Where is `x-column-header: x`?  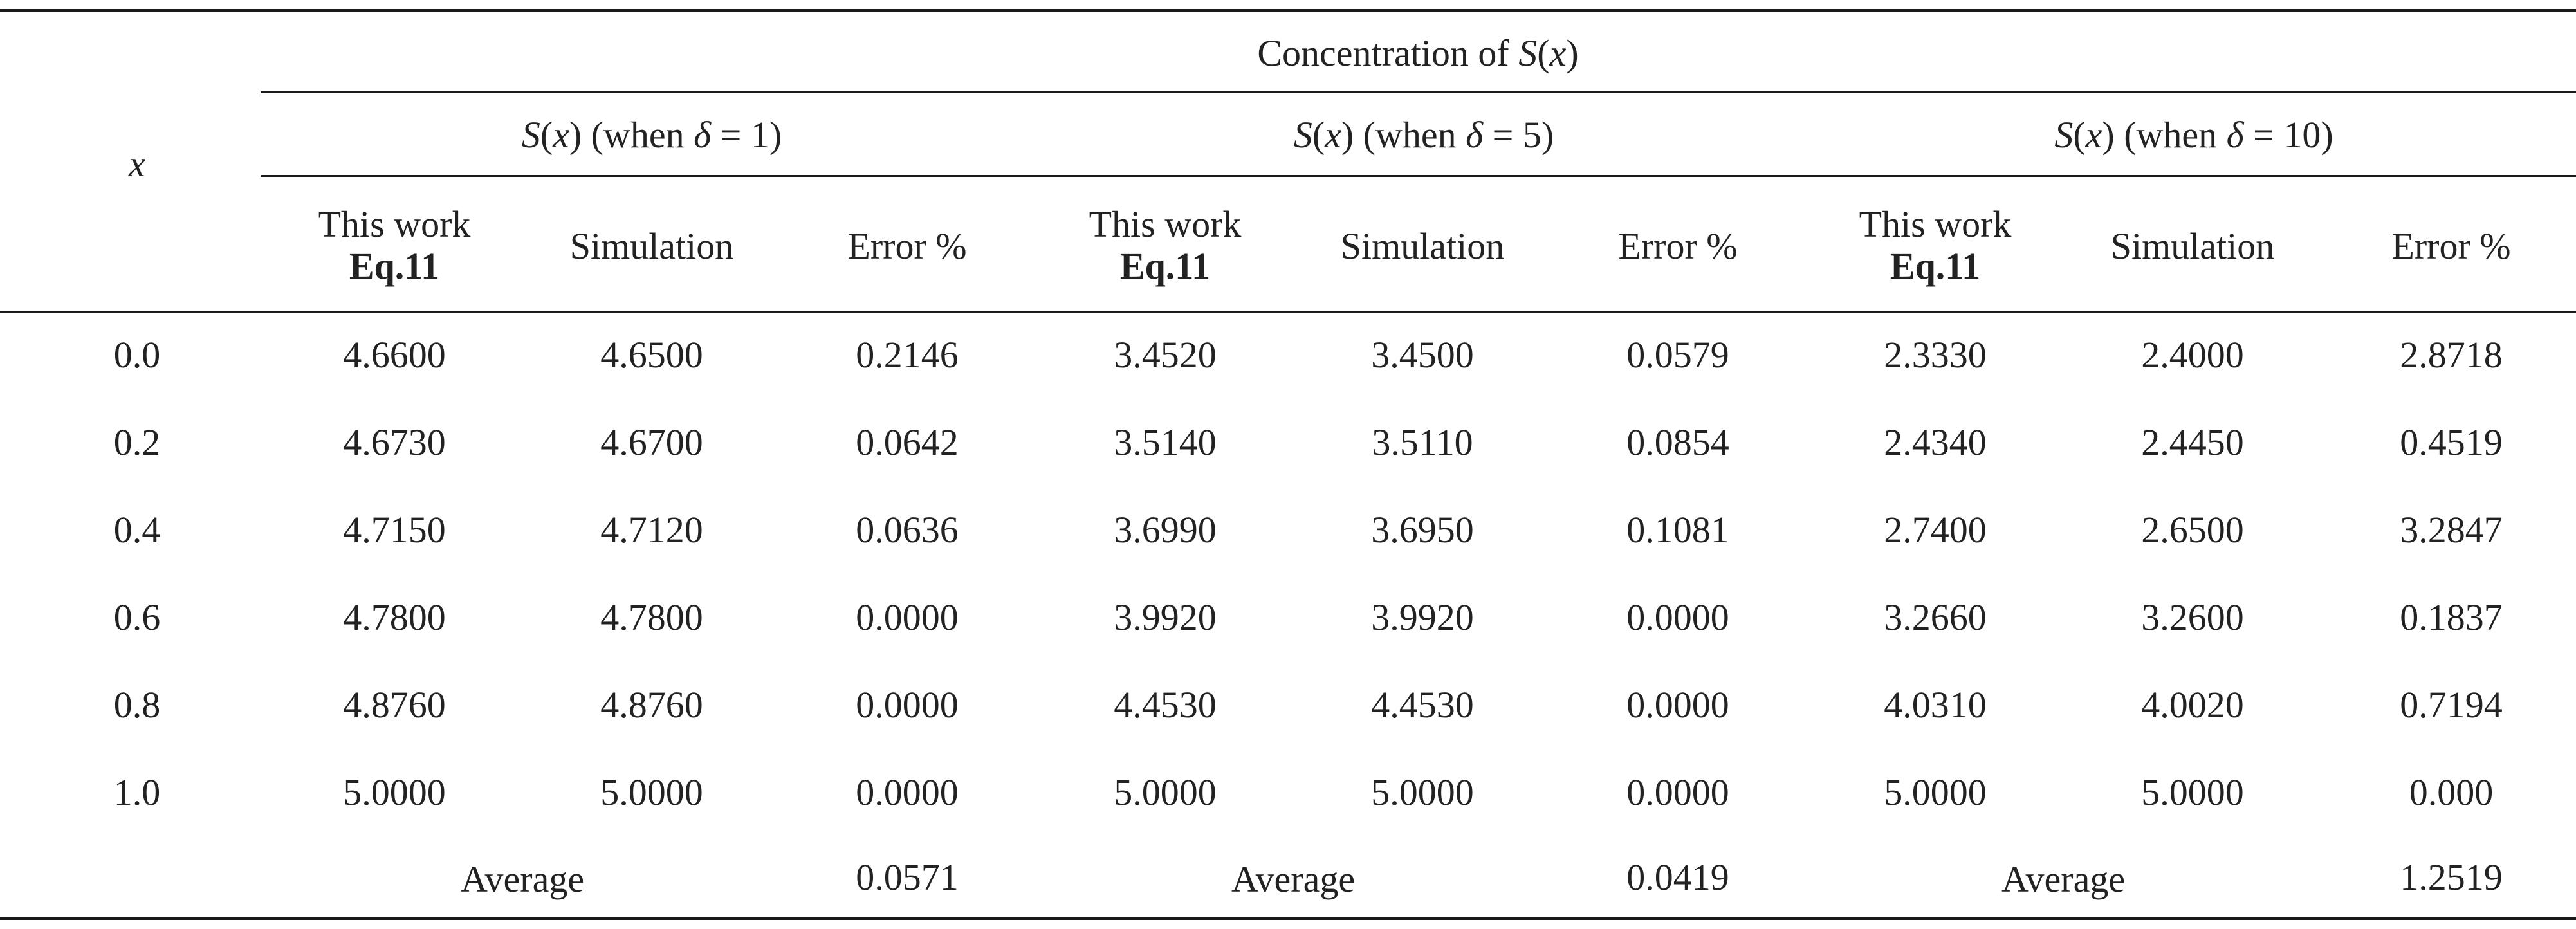
x-column-header: x is located at coordinates (137, 164).